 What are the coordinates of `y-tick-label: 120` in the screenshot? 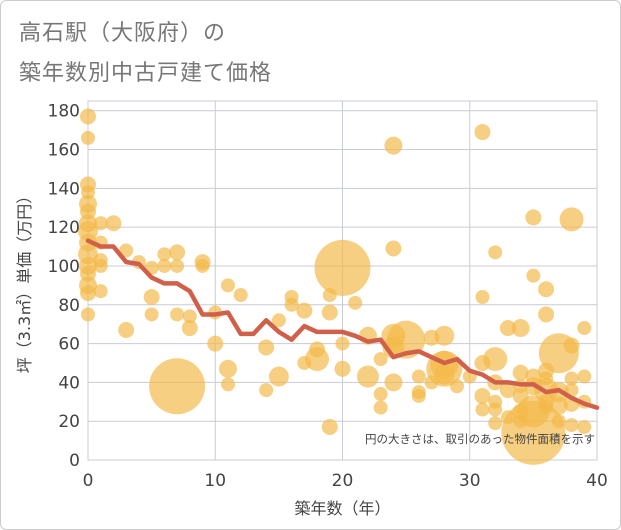 It's located at (64, 228).